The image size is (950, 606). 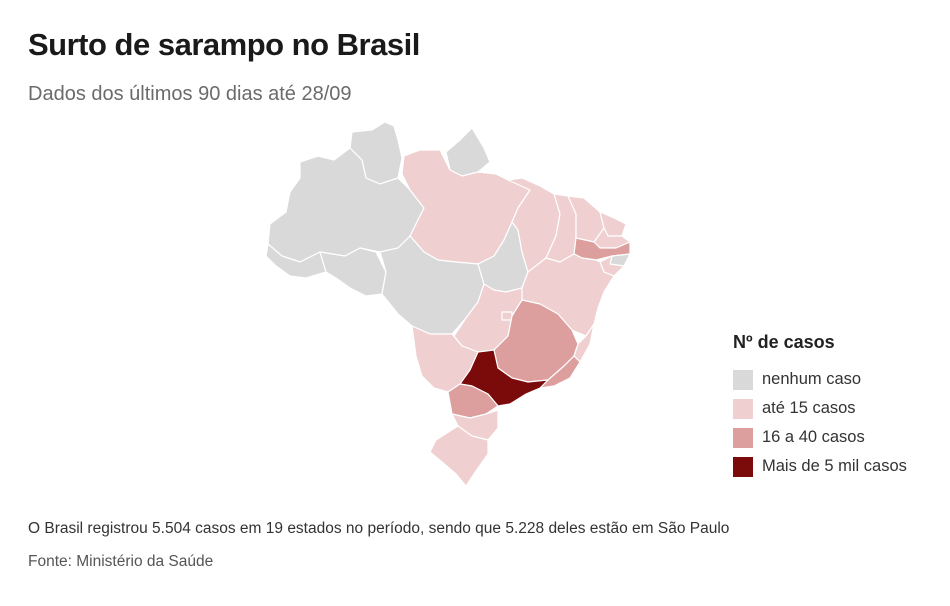 What do you see at coordinates (813, 437) in the screenshot?
I see `legend-label: 16 a 40 casos` at bounding box center [813, 437].